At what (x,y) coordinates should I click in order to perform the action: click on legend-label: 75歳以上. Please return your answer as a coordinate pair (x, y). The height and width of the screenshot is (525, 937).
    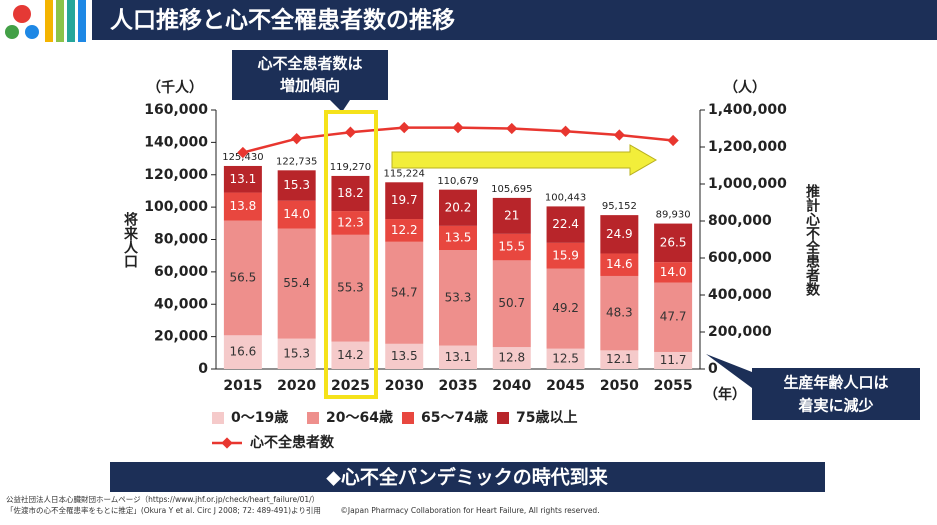
    Looking at the image, I should click on (546, 417).